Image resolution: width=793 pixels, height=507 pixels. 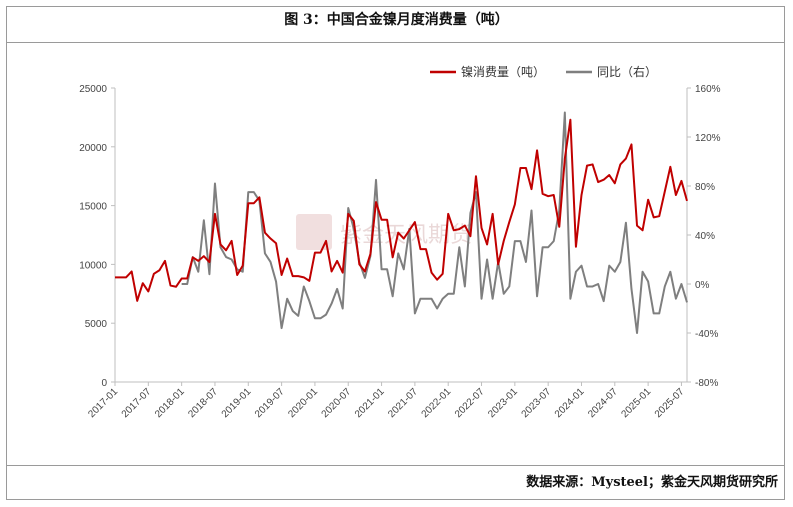 I want to click on left-axis-tick-label: 15000, so click(x=93, y=207).